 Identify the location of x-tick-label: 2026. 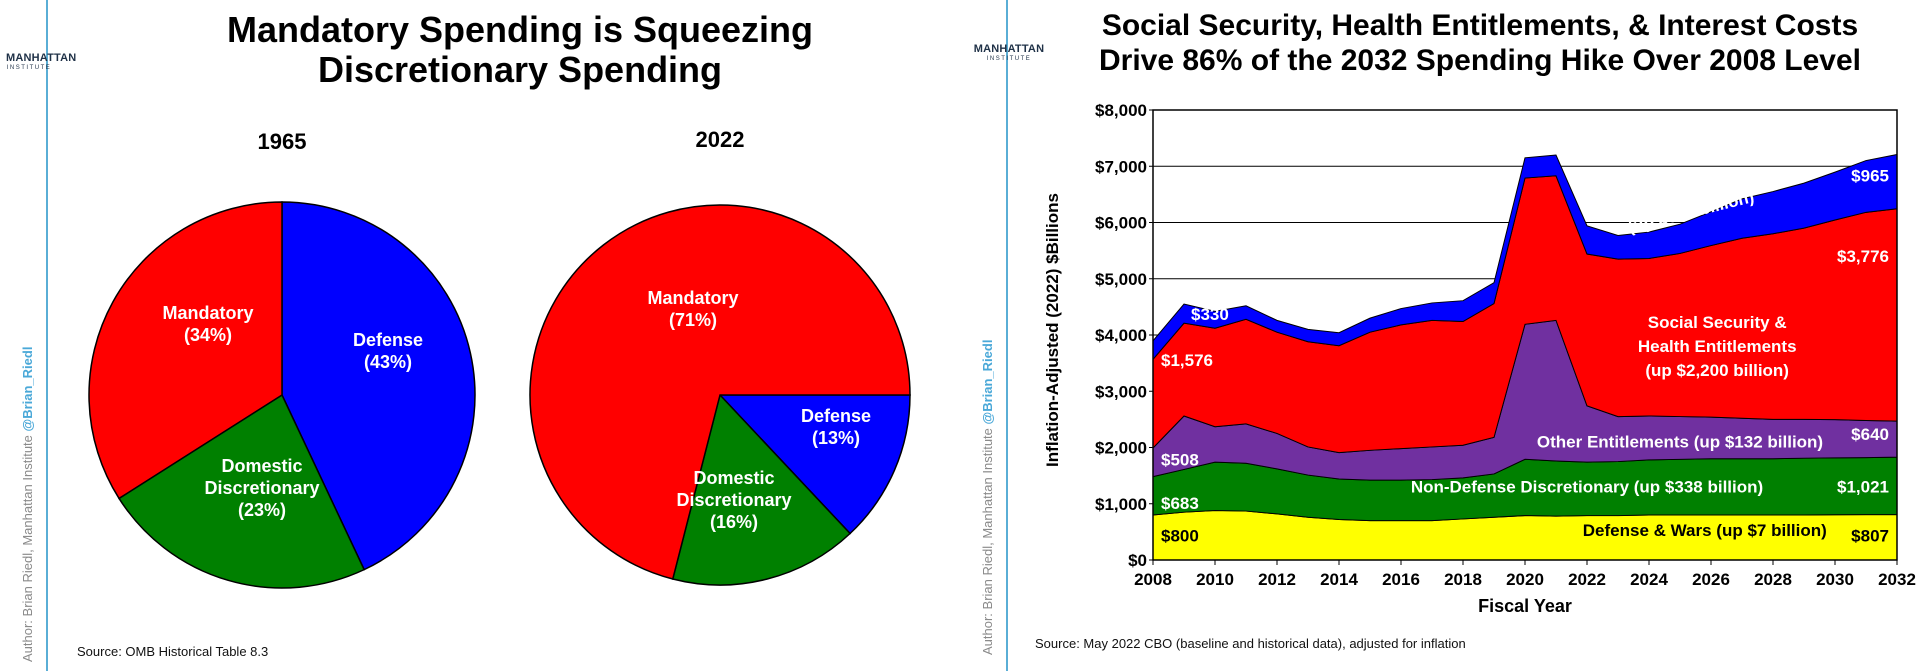
(1711, 579).